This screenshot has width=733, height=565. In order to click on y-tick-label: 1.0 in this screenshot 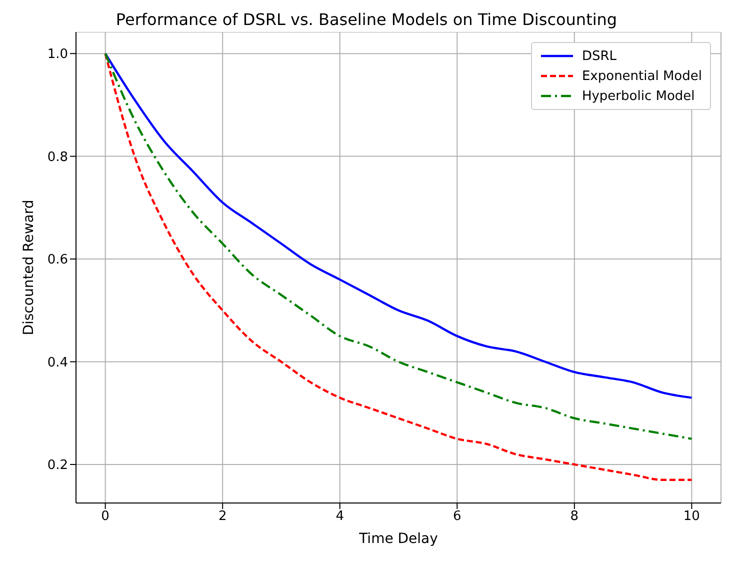, I will do `click(57, 54)`.